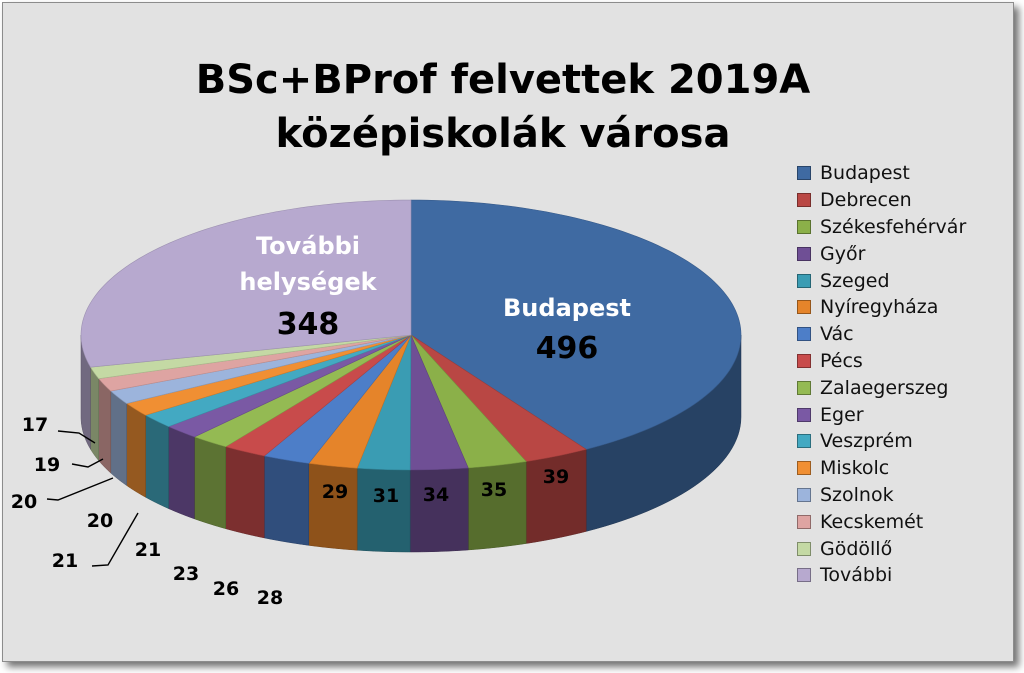 The width and height of the screenshot is (1024, 673). I want to click on legend-item-miskolc: Miskolc, so click(881, 468).